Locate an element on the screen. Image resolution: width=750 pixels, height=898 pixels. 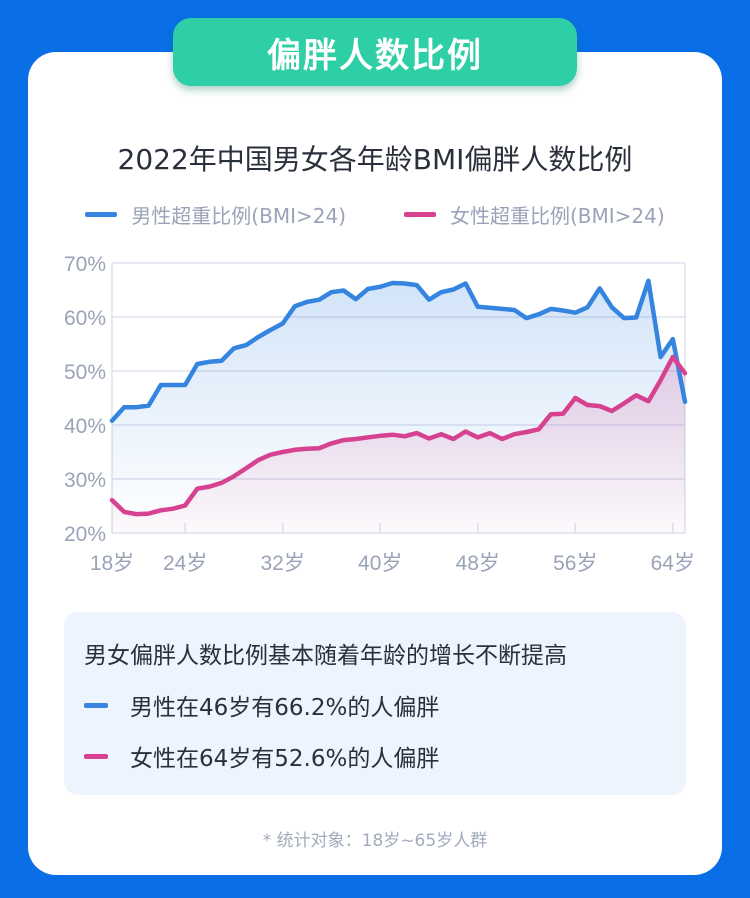
chart-legend: 男性超重比例(BMI>24) 女性超重比例(BMI>24) is located at coordinates (375, 214).